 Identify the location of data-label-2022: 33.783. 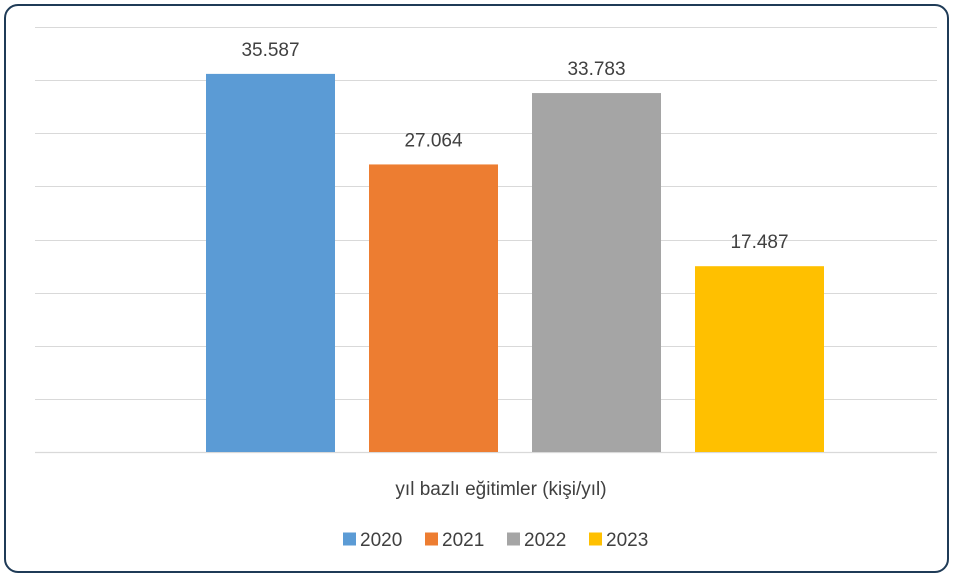
(596, 69).